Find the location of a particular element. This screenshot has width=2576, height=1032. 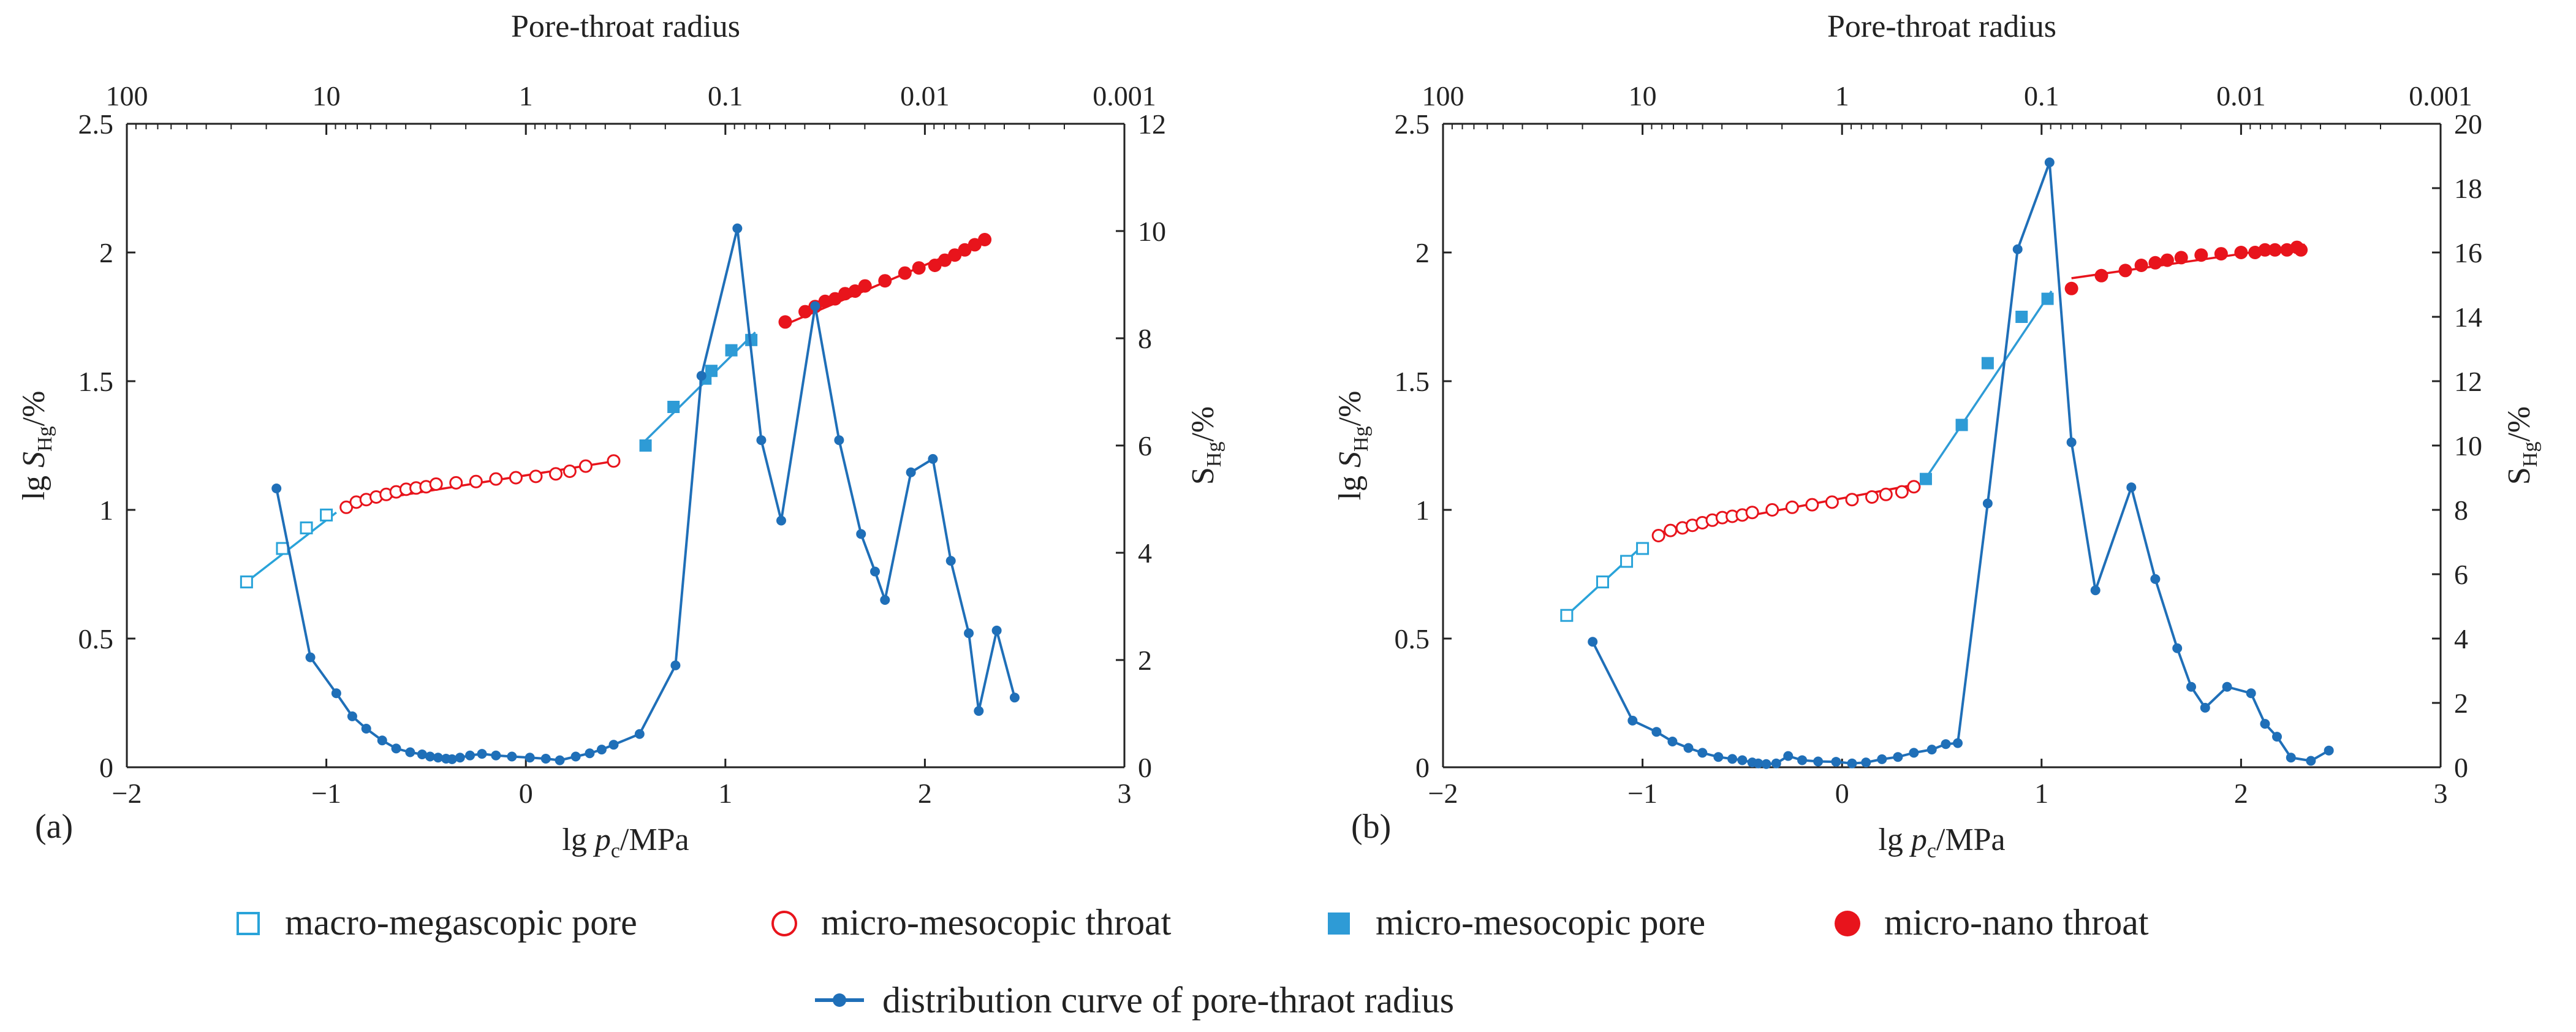

legend-filled-circle is located at coordinates (1847, 923).